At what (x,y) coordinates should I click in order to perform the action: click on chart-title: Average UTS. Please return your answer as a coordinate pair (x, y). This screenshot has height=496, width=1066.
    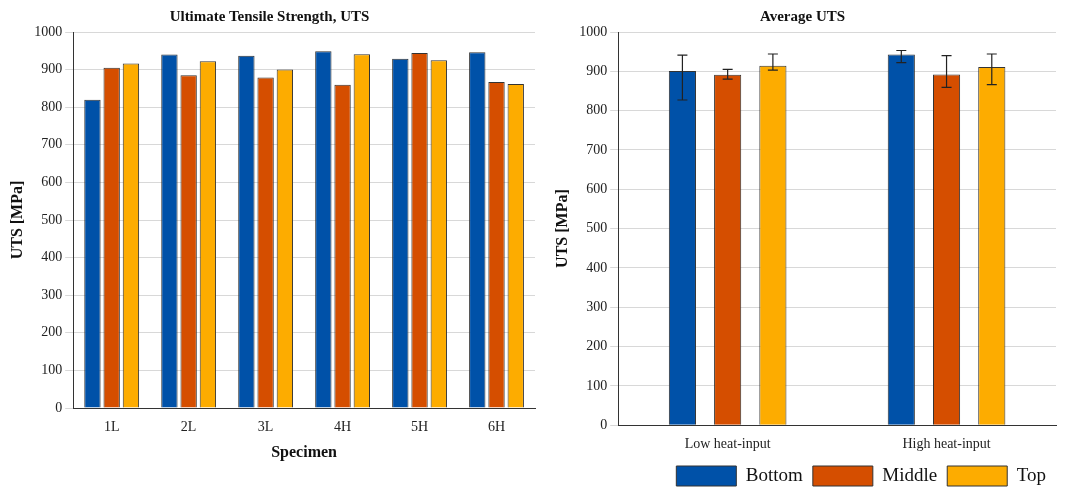
    Looking at the image, I should click on (802, 15).